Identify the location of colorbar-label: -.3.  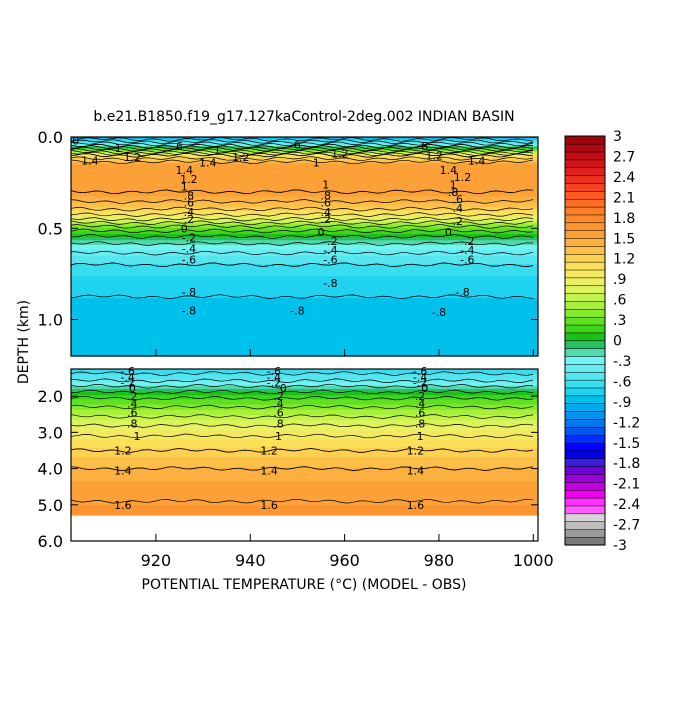
(622, 362).